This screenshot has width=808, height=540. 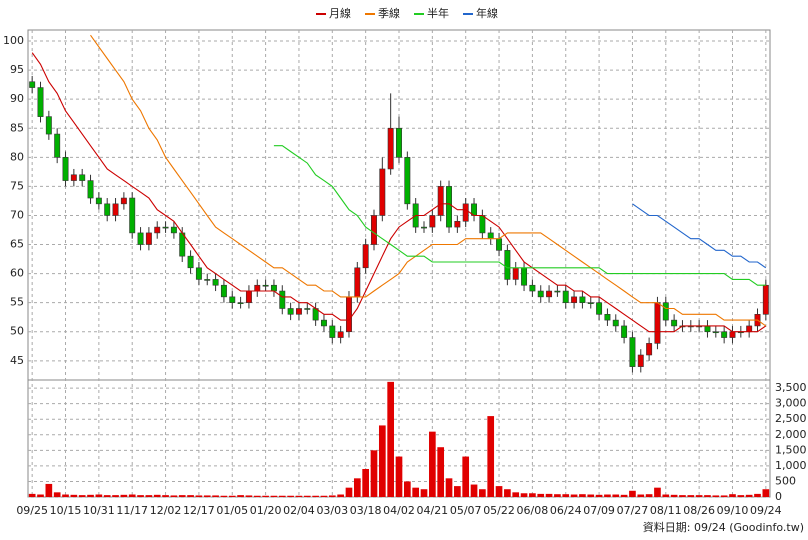 What do you see at coordinates (66, 510) in the screenshot?
I see `x-tick-label: 10/15` at bounding box center [66, 510].